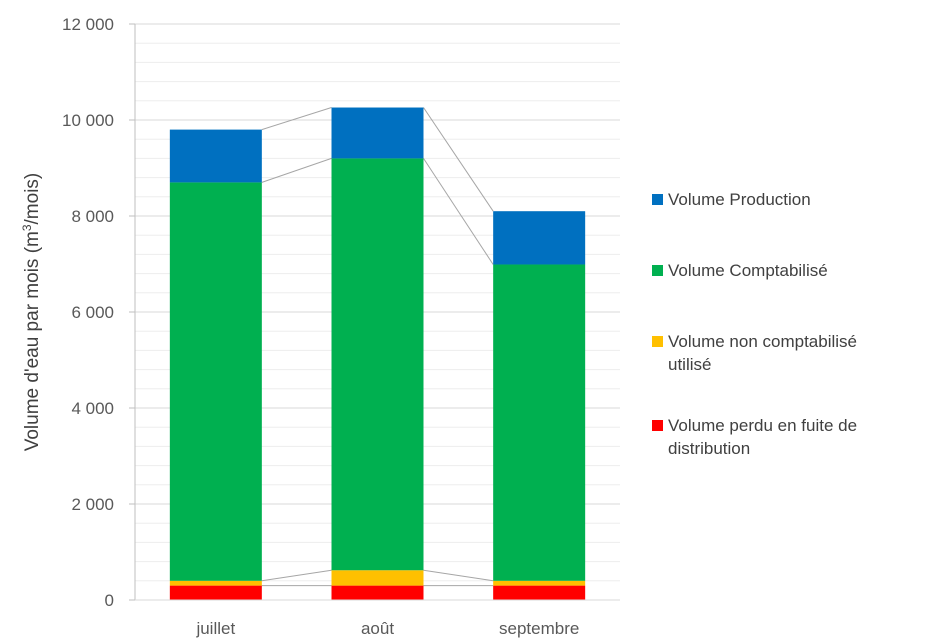  Describe the element at coordinates (32, 341) in the screenshot. I see `y-axis-title-part-1: Volume d'eau par mois (m` at that location.